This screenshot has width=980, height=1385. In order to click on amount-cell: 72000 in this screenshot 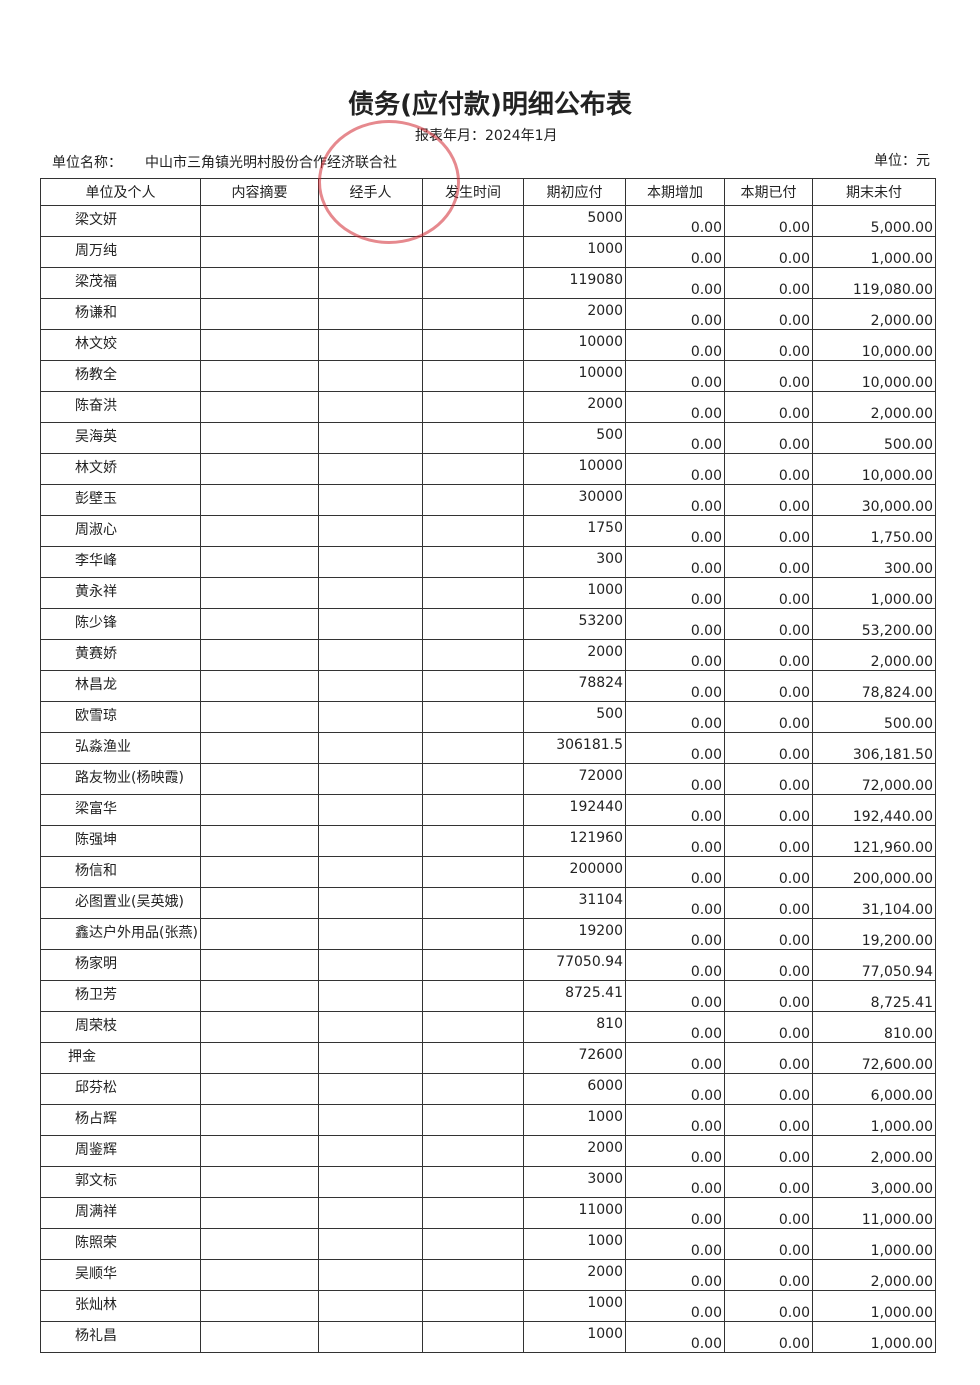, I will do `click(574, 779)`.